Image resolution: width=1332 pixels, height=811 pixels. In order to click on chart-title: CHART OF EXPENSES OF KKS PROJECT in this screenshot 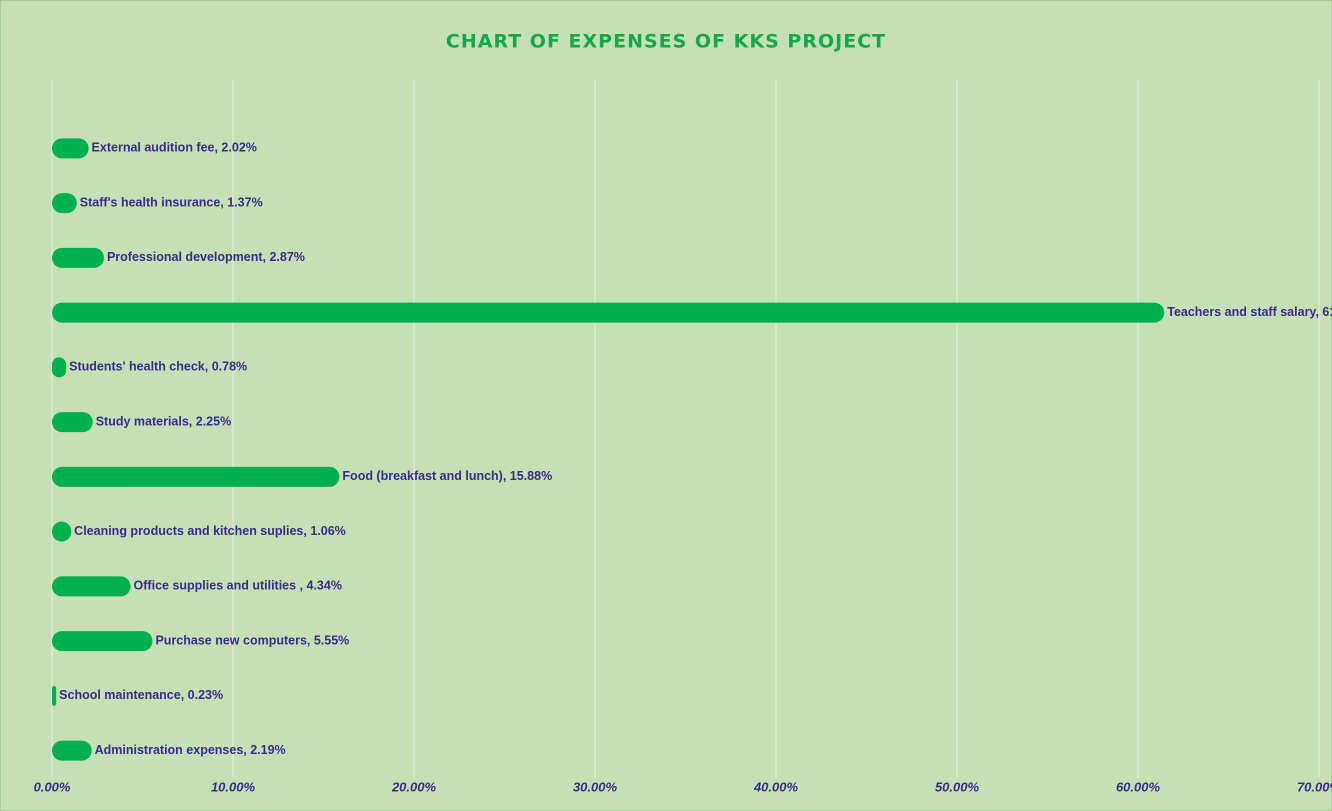, I will do `click(666, 42)`.